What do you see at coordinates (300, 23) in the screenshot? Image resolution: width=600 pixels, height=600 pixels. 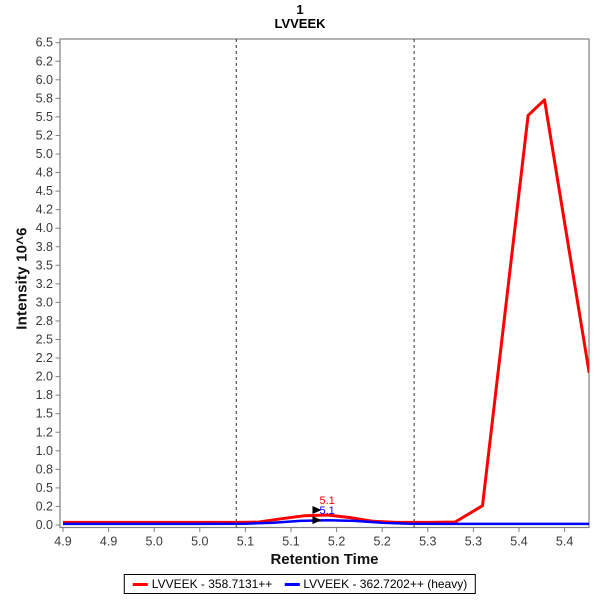 I see `chart-title-peptide: LVVEEK` at bounding box center [300, 23].